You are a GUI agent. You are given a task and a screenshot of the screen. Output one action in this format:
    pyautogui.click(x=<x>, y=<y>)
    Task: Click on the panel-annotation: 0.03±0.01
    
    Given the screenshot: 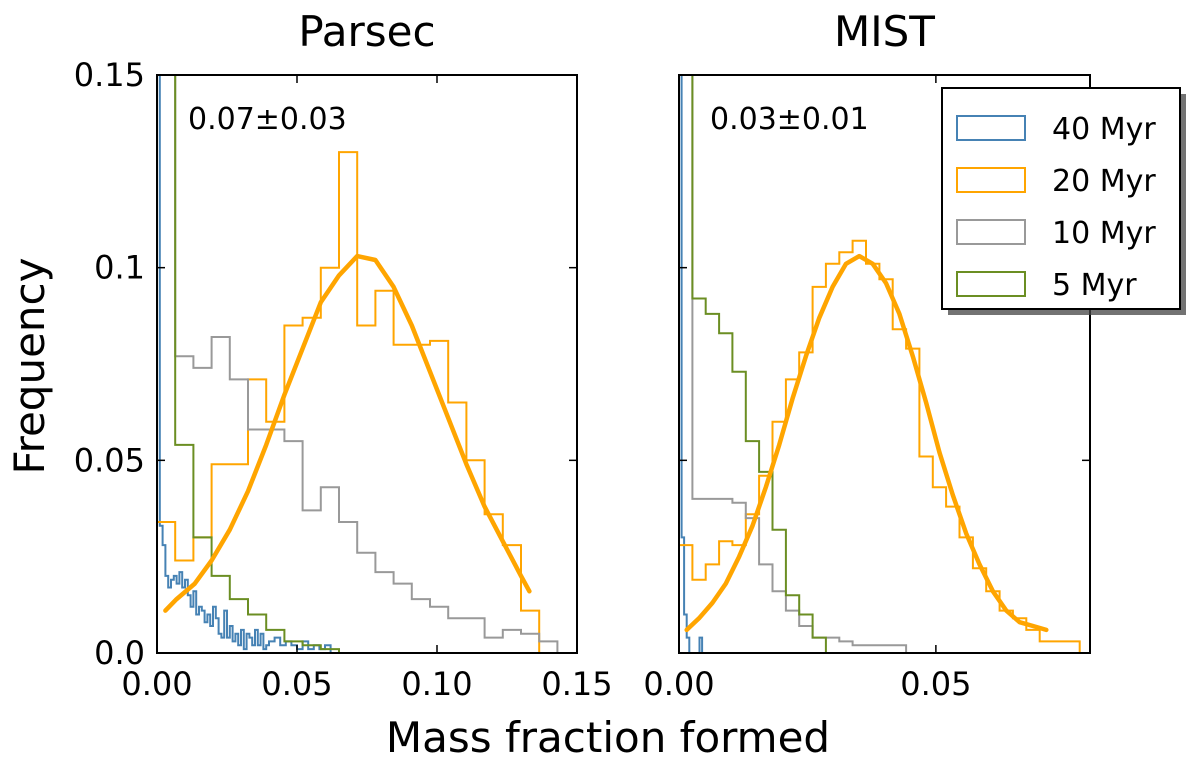 What is the action you would take?
    pyautogui.click(x=789, y=119)
    